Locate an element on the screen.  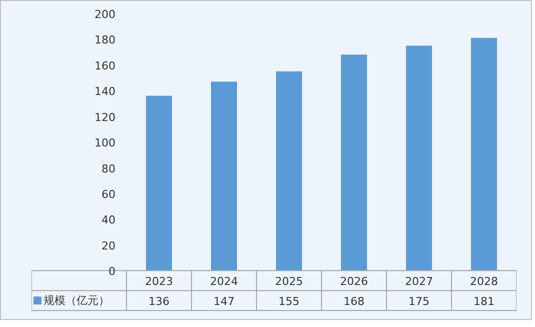
x-tick-label: 2026 is located at coordinates (354, 281).